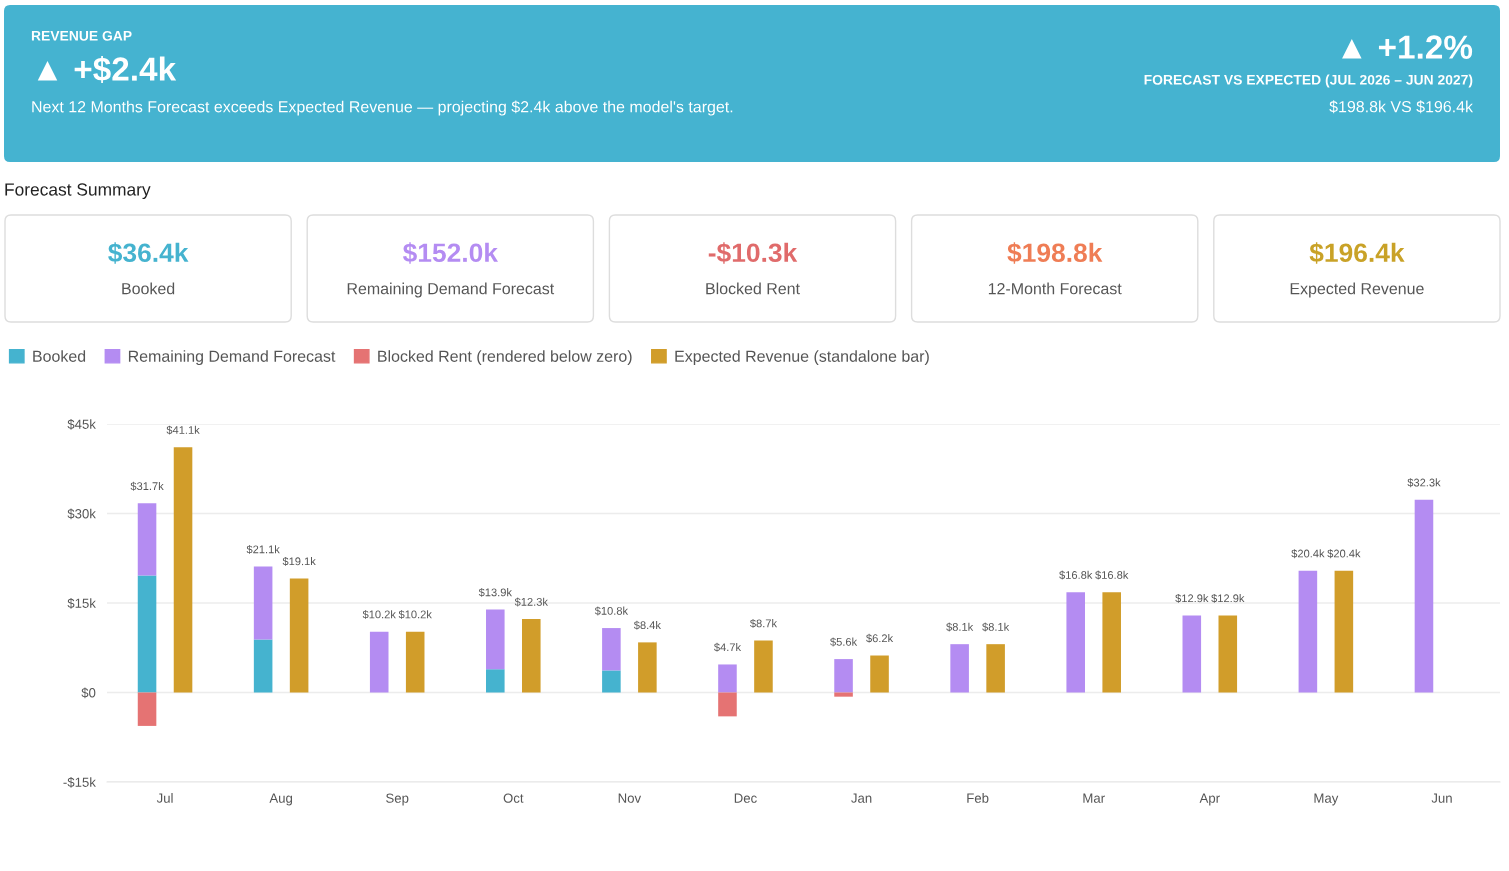 The height and width of the screenshot is (871, 1509). What do you see at coordinates (81, 514) in the screenshot?
I see `y-tick-label: $30k` at bounding box center [81, 514].